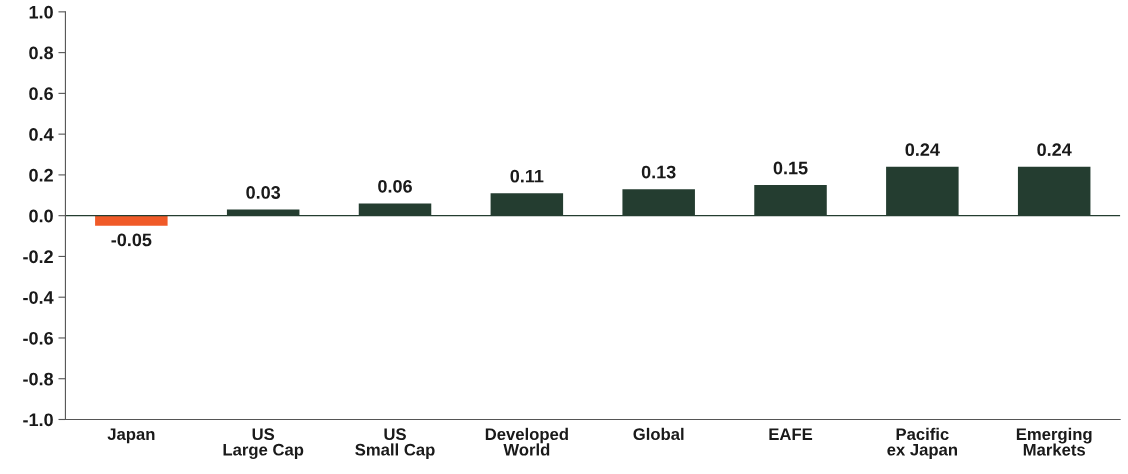  I want to click on x-tick-label: Pacific ex Japan, so click(922, 443).